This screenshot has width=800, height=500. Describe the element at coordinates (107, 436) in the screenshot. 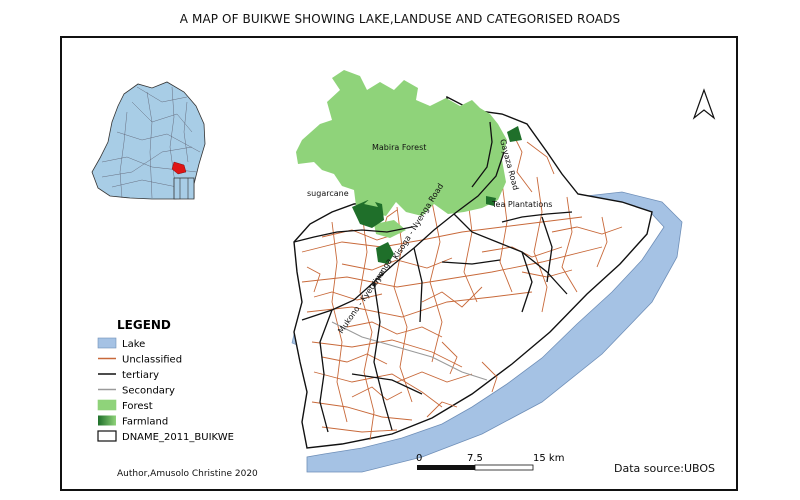

I see `legend-symbol-dname-2011-buikwe` at that location.